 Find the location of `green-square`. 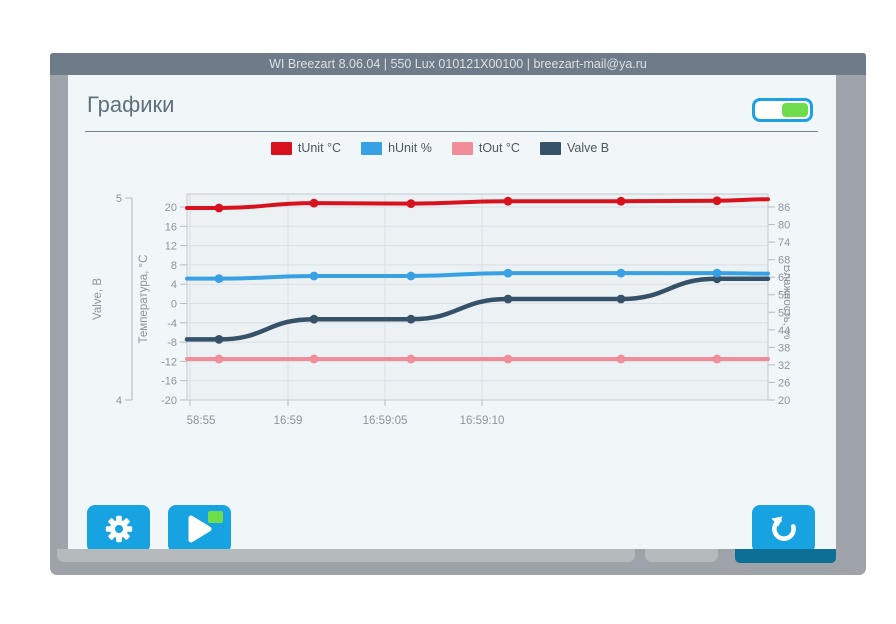

green-square is located at coordinates (215, 517).